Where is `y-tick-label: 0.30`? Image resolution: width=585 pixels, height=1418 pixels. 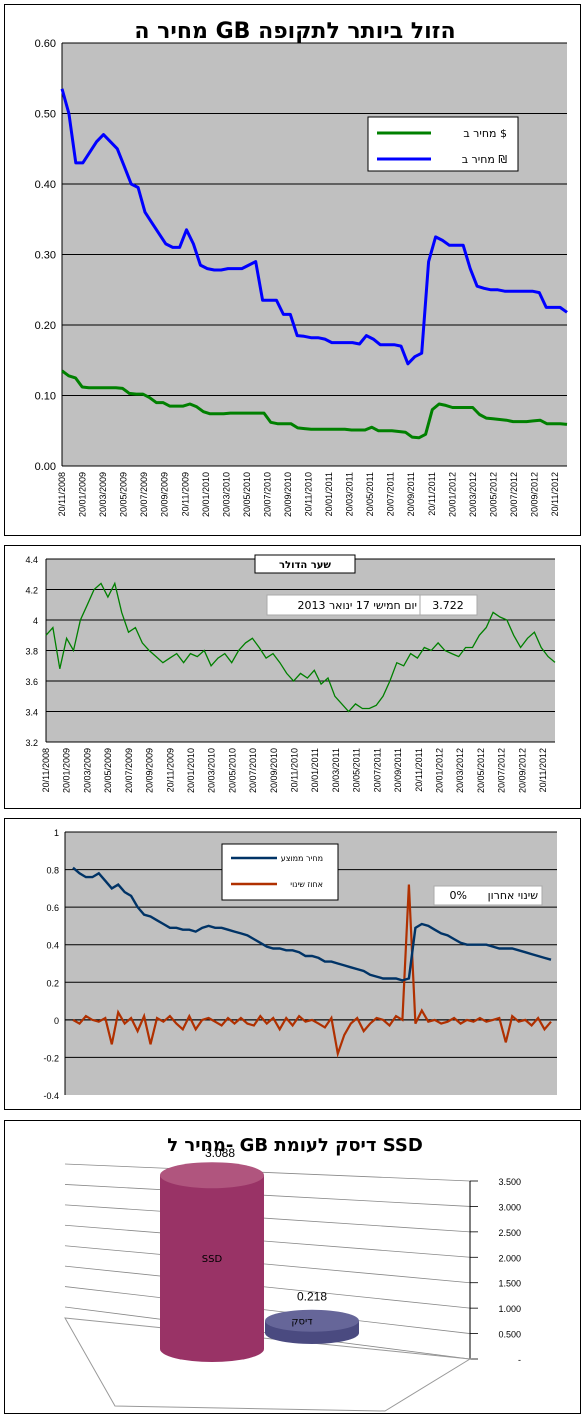 y-tick-label: 0.30 is located at coordinates (45, 256).